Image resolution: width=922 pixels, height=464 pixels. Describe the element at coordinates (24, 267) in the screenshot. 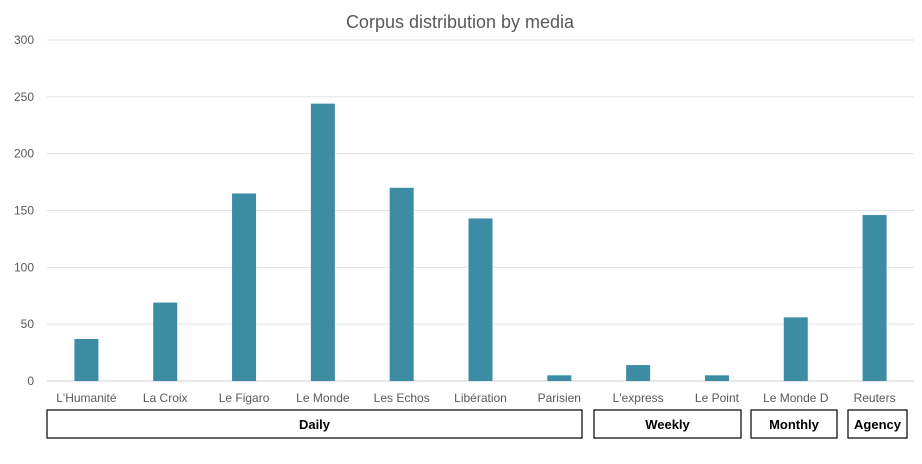

I see `y-tick-label: 100` at that location.